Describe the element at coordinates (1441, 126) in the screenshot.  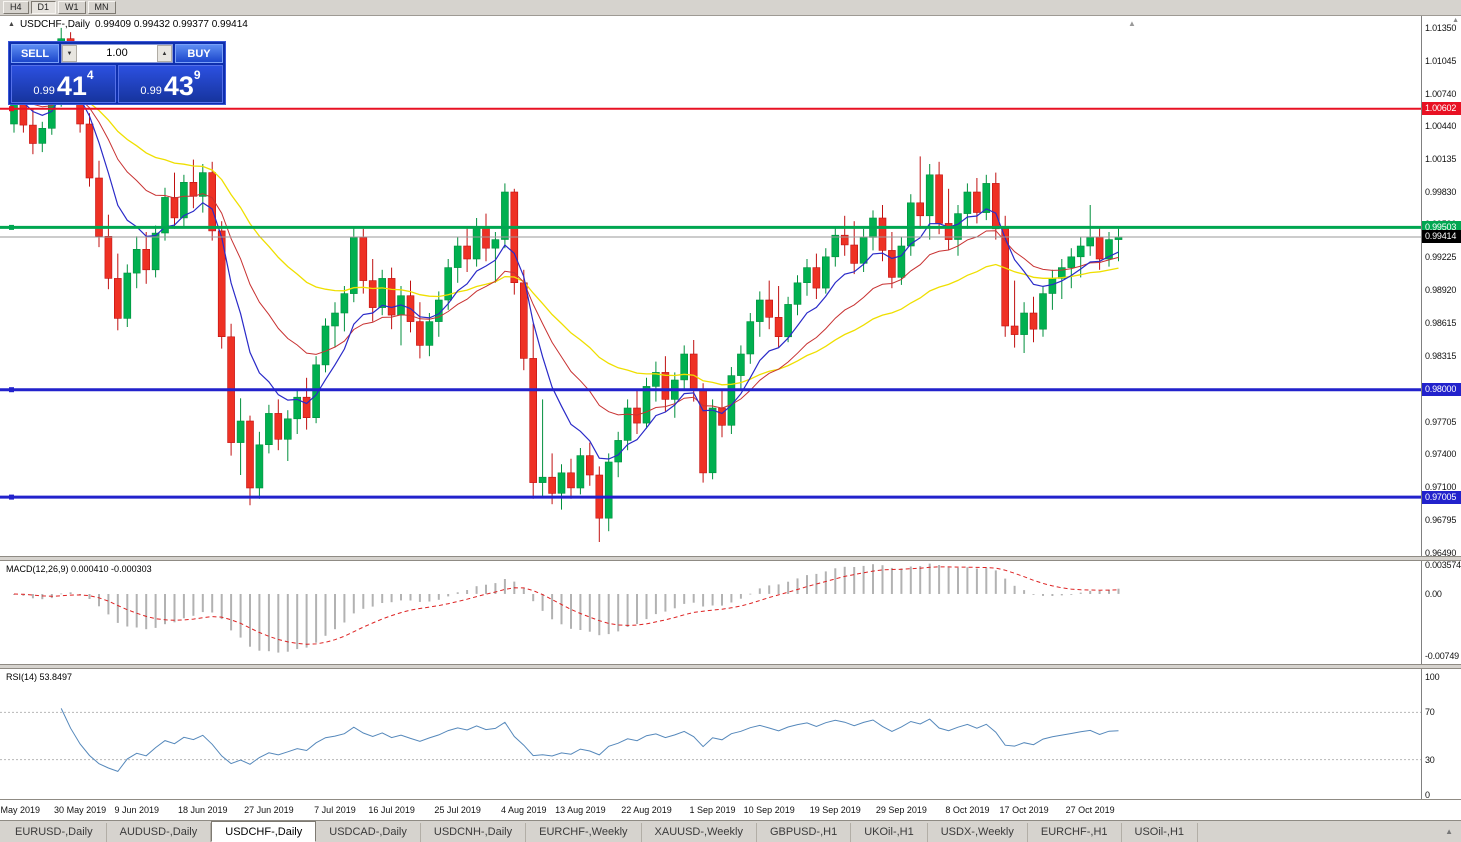
I see `price-axis-label: 1.00440` at that location.